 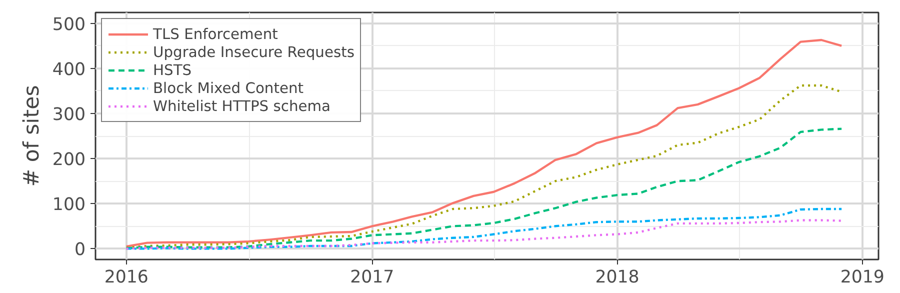 What do you see at coordinates (172, 70) in the screenshot?
I see `legend-label: HSTS` at bounding box center [172, 70].